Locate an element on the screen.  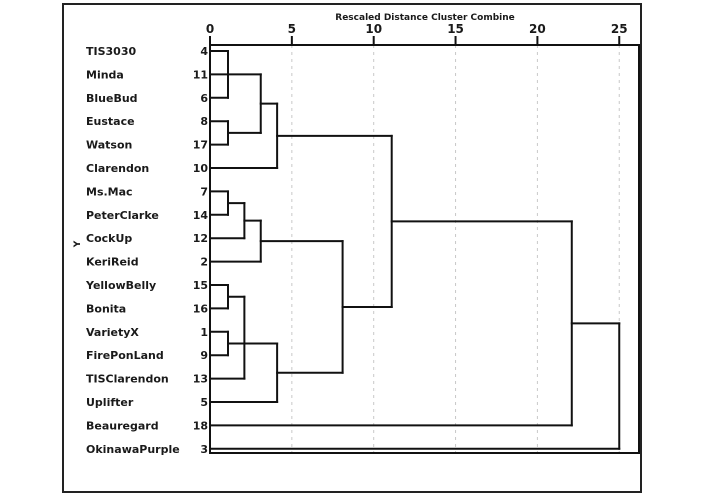
leaf-name: FirePonLand is located at coordinates (125, 355).